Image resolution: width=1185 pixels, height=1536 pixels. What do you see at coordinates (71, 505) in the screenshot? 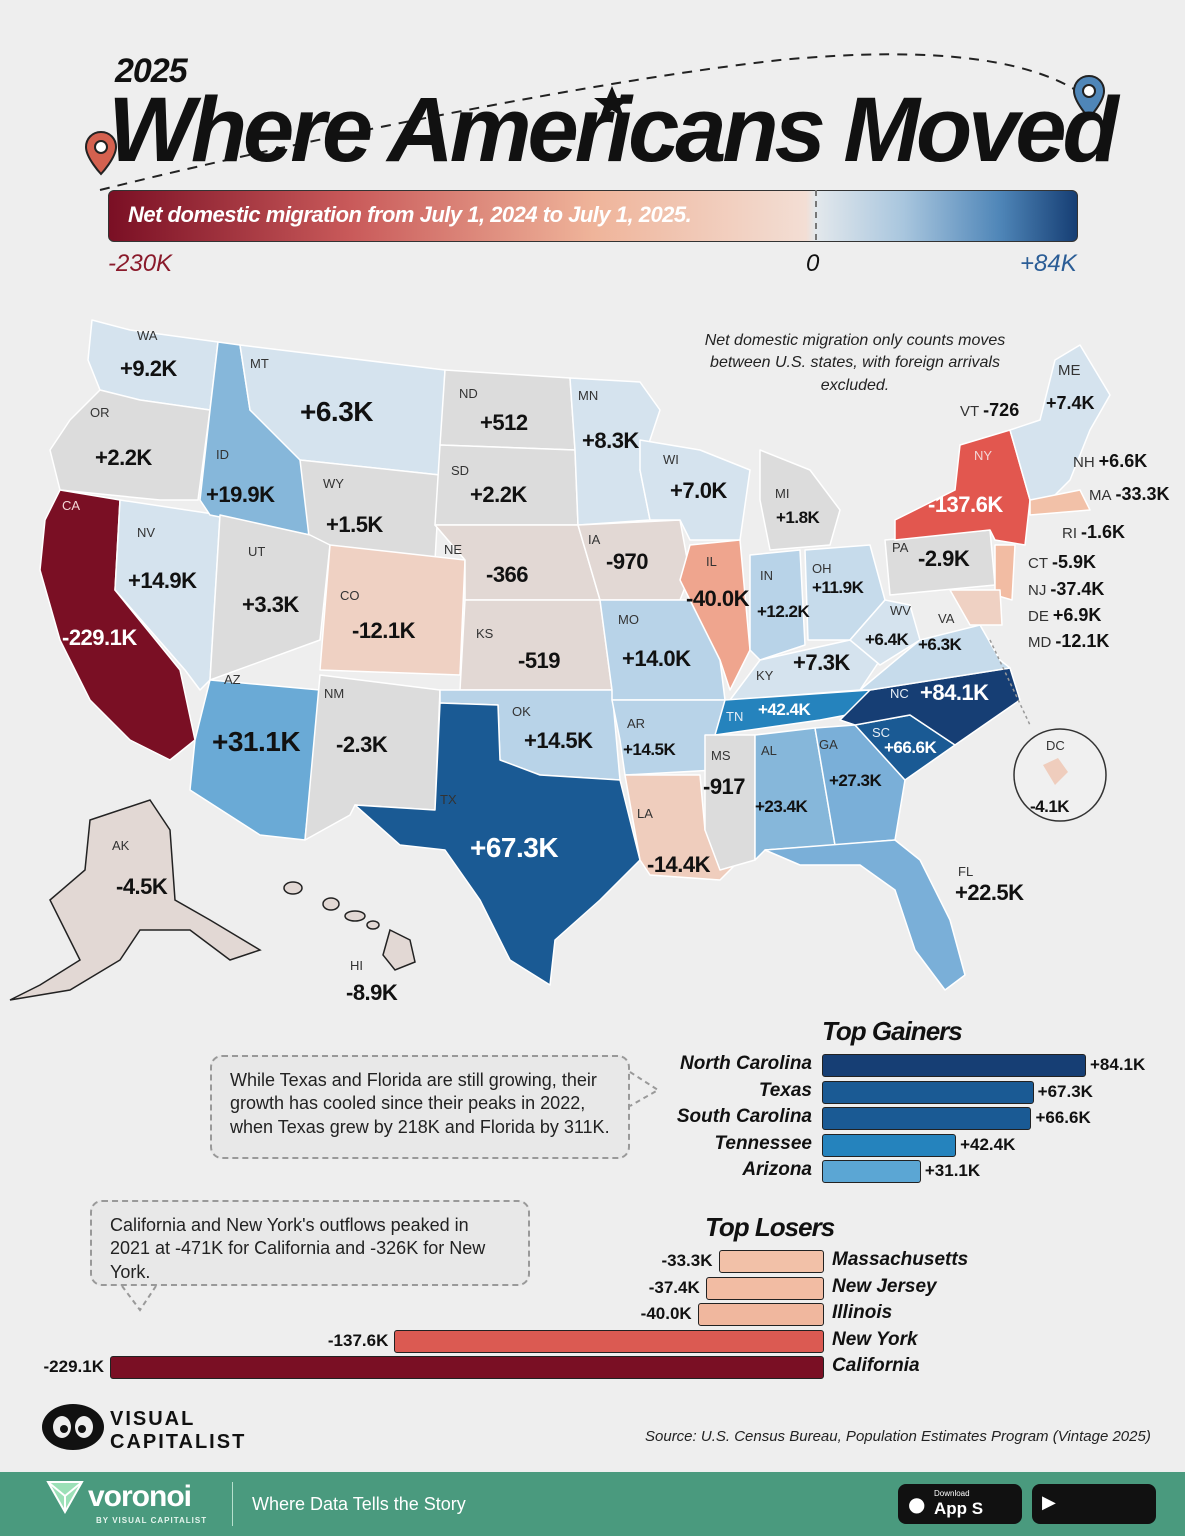
I see `state-abbr-ca: CA` at bounding box center [71, 505].